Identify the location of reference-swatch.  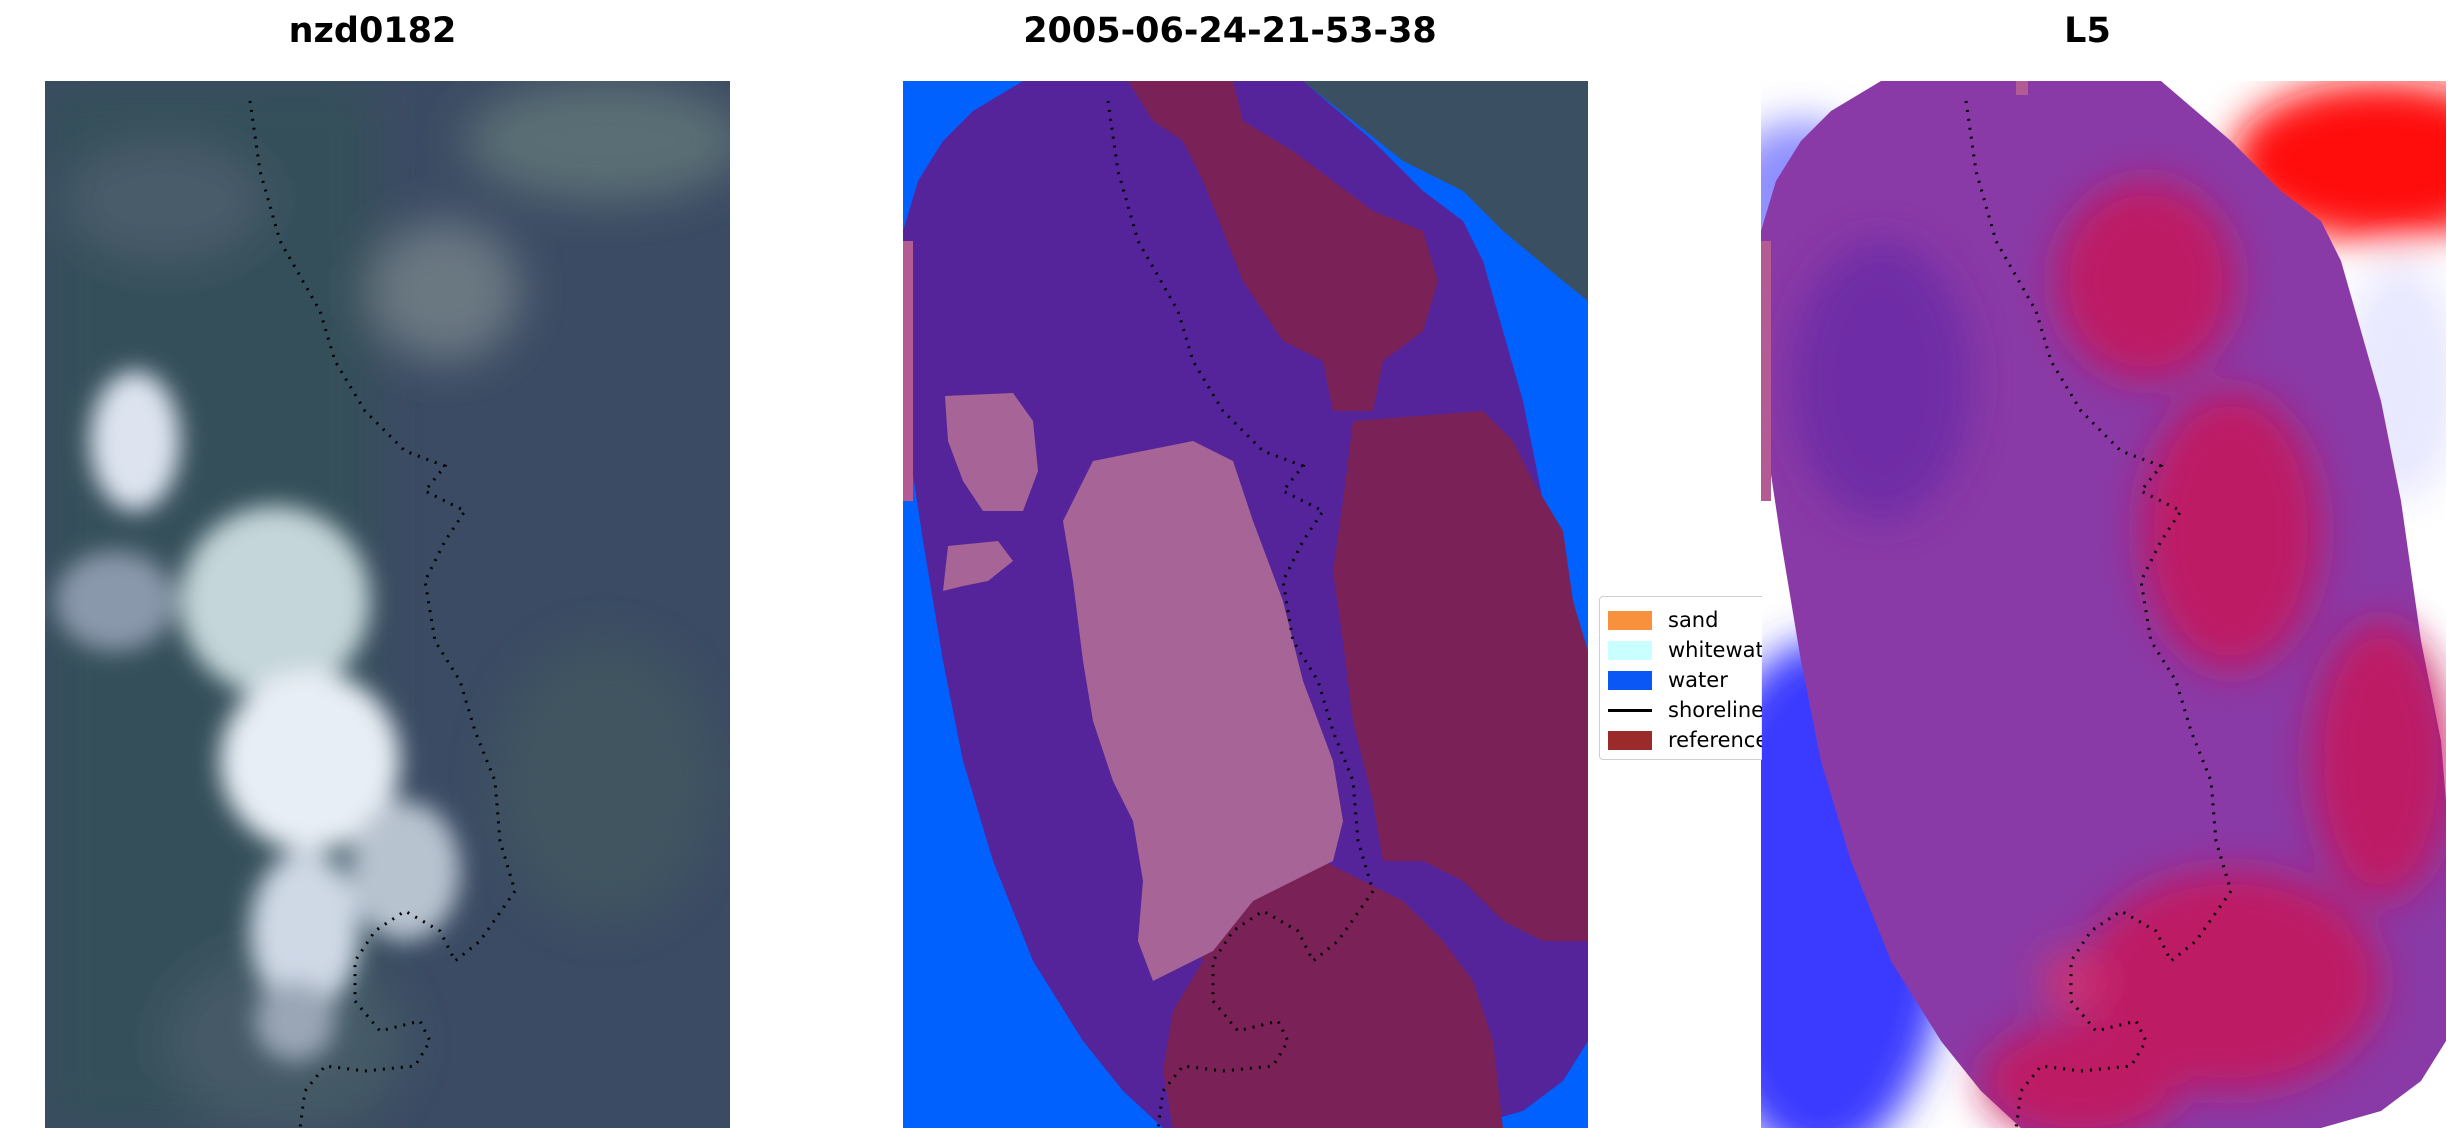
(1630, 740).